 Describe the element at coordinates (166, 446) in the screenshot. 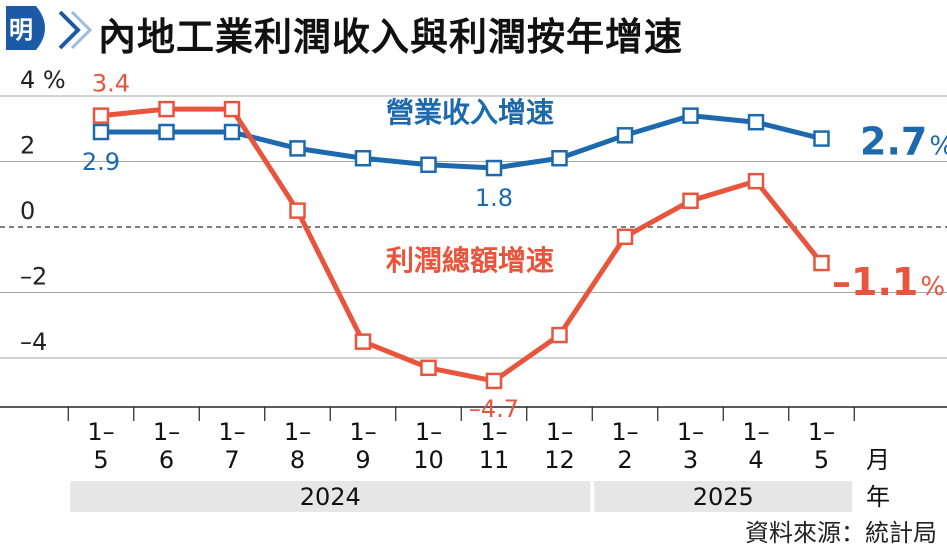

I see `x-tick-label: 1– 6` at that location.